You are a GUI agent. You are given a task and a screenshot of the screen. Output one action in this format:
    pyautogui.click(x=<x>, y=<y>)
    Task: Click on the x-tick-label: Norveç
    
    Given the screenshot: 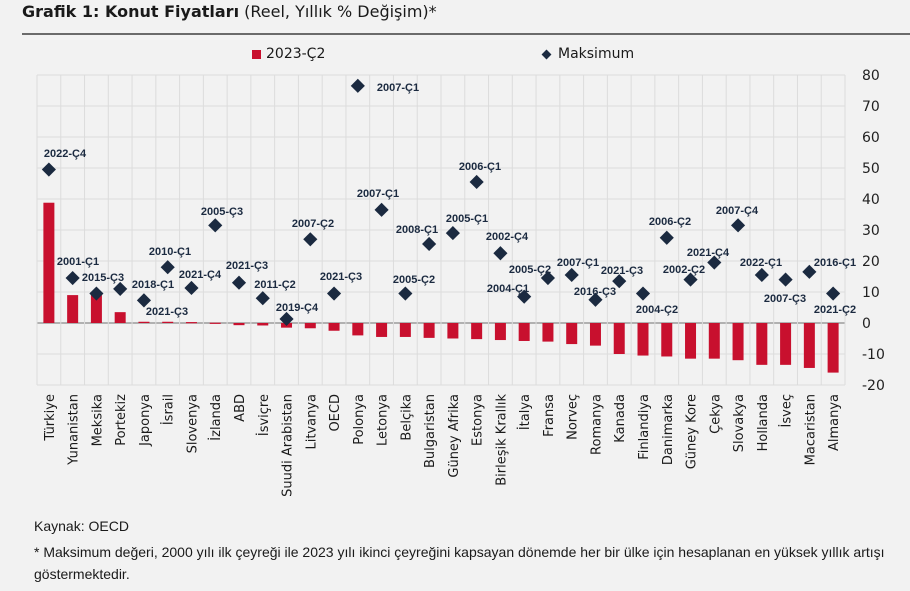 What is the action you would take?
    pyautogui.click(x=573, y=417)
    